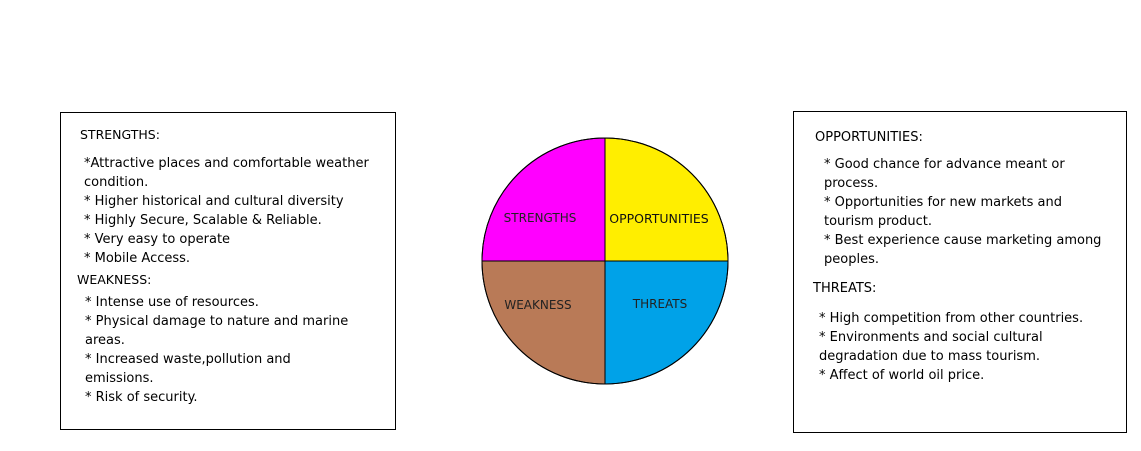  Describe the element at coordinates (203, 220) in the screenshot. I see `strengths-item: * Highly Secure, Scalable & Reliable.` at that location.